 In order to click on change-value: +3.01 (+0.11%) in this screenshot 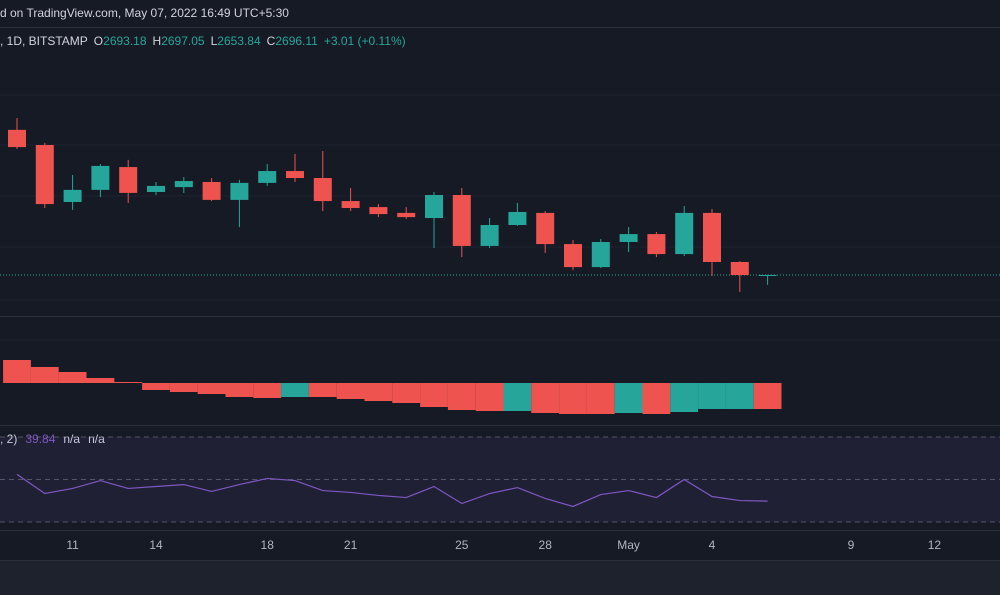, I will do `click(365, 41)`.